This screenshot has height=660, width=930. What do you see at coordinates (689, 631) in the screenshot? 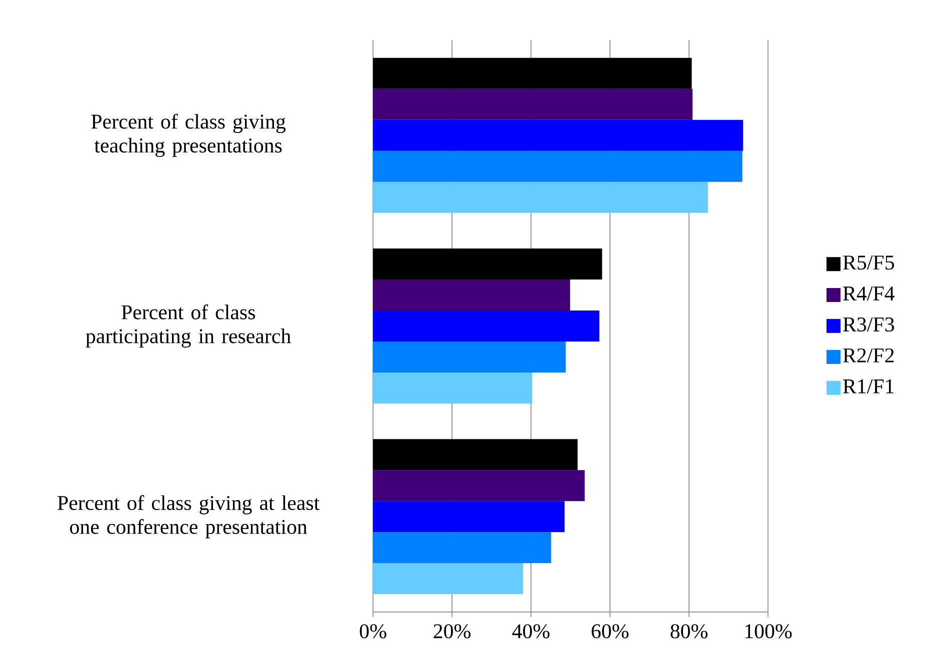
I see `x-tick-label: 80%` at bounding box center [689, 631].